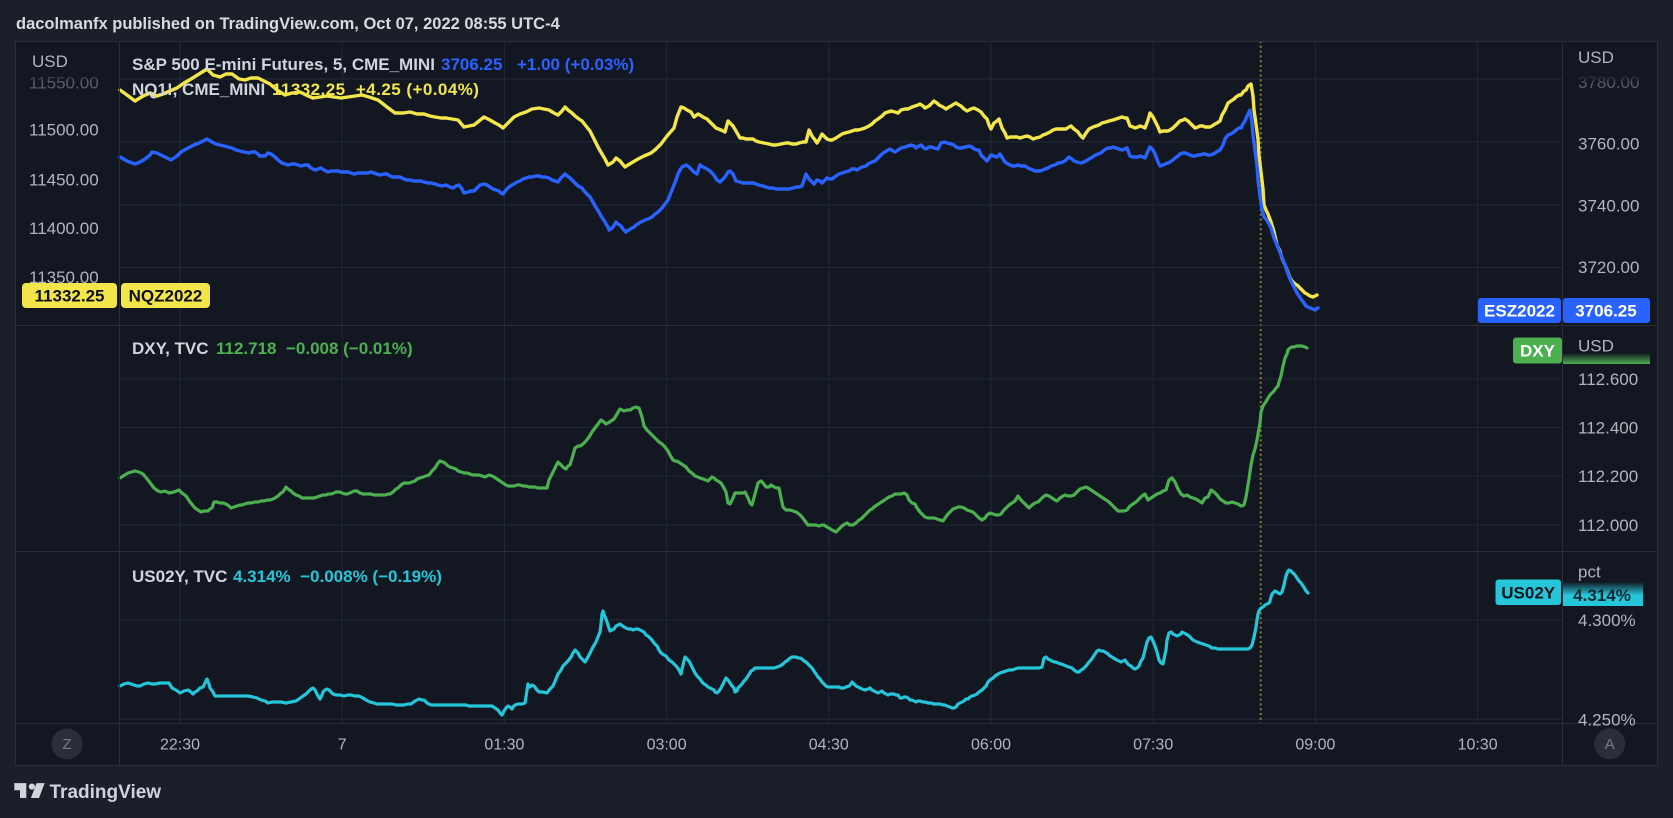 This screenshot has width=1673, height=818. What do you see at coordinates (991, 745) in the screenshot?
I see `svg-text: 06:00` at bounding box center [991, 745].